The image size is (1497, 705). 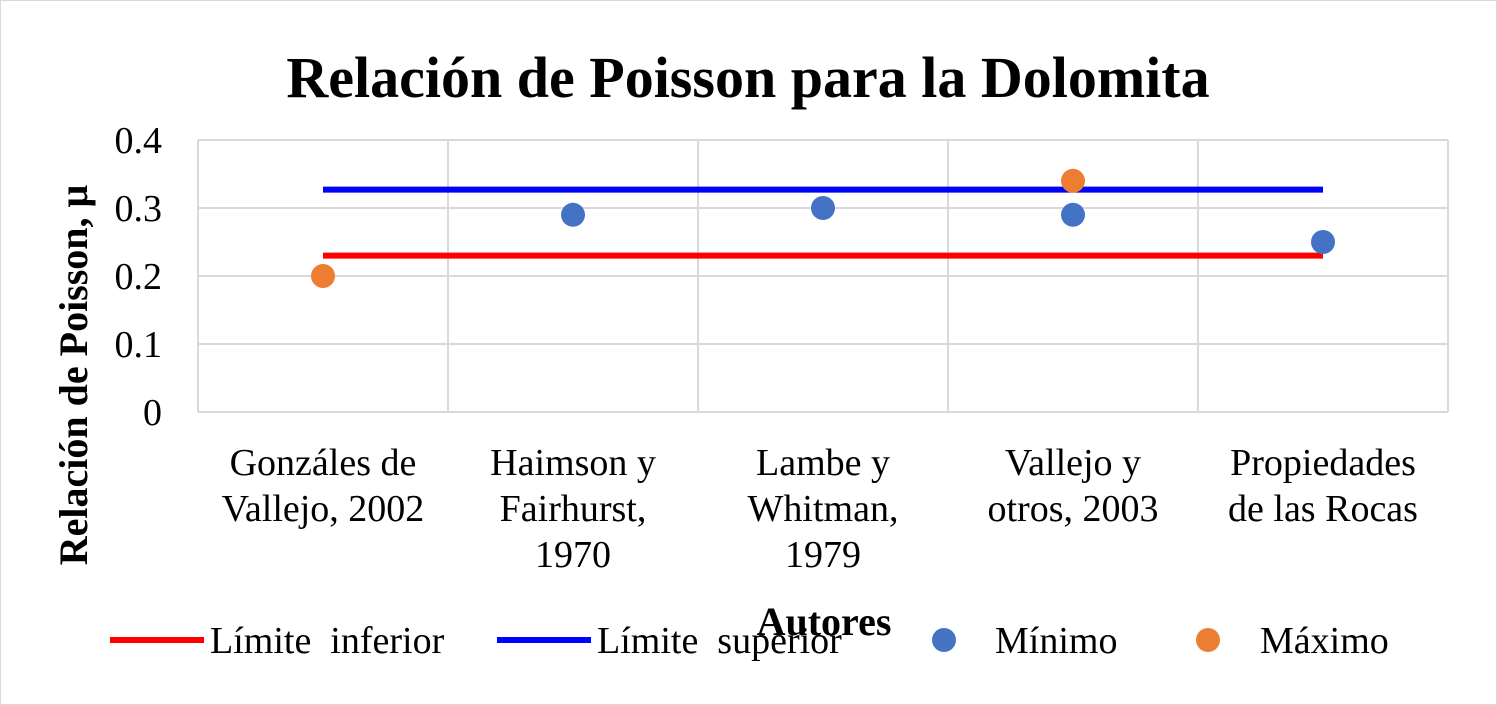 I want to click on x-axis-label: Autores, so click(x=824, y=621).